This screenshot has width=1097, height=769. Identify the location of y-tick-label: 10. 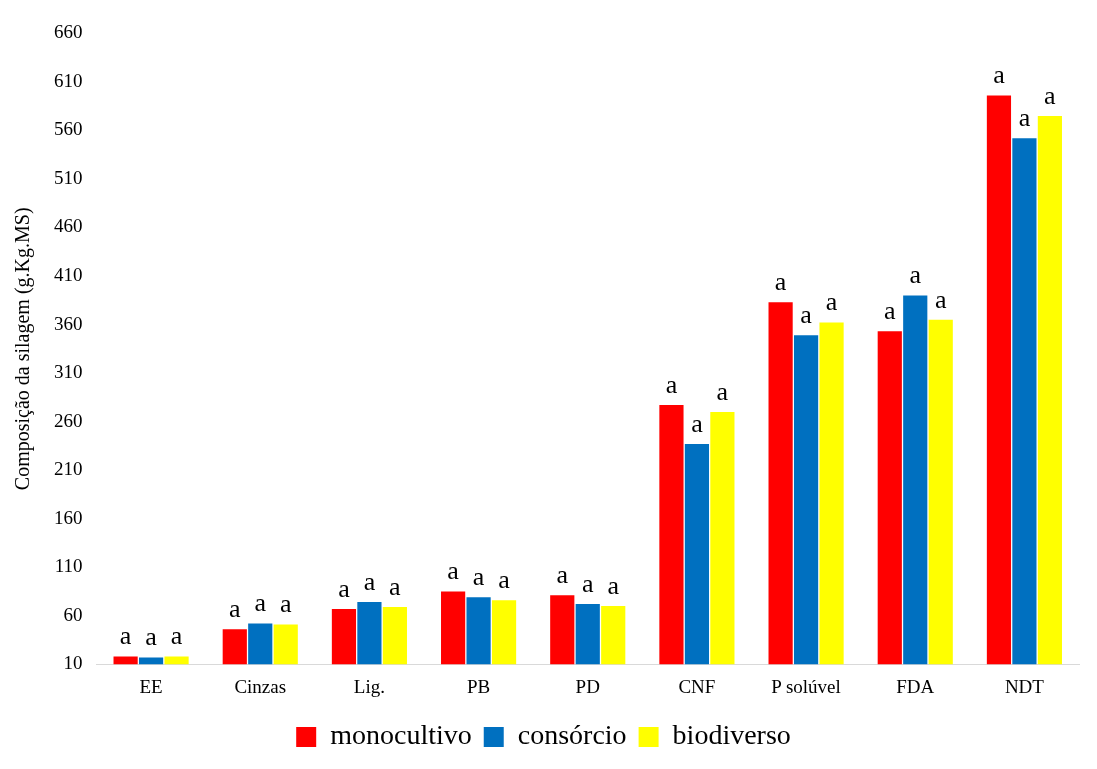
(73, 663).